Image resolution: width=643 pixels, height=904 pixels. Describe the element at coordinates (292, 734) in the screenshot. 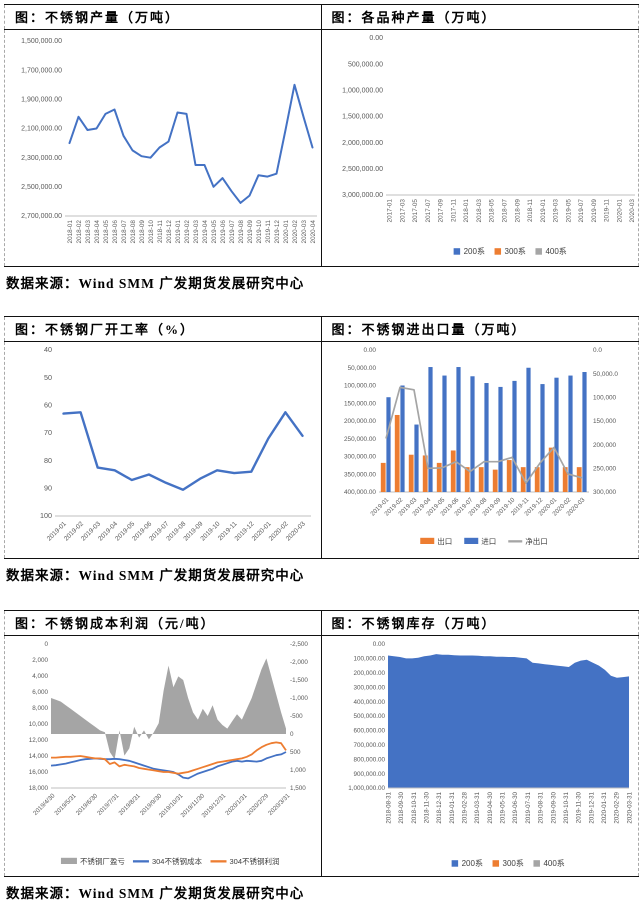

I see `svg-text: 0` at that location.